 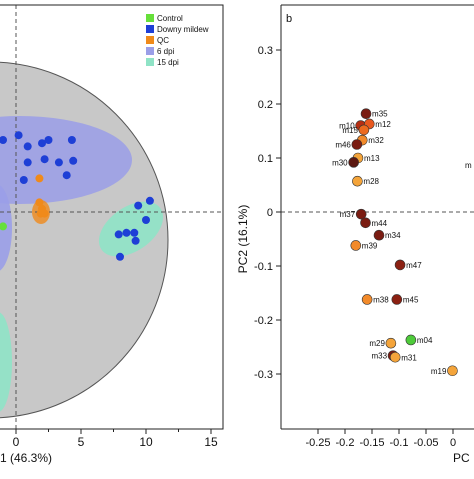 What do you see at coordinates (263, 375) in the screenshot?
I see `panel-b-y-tick-label: -0.3` at bounding box center [263, 375].